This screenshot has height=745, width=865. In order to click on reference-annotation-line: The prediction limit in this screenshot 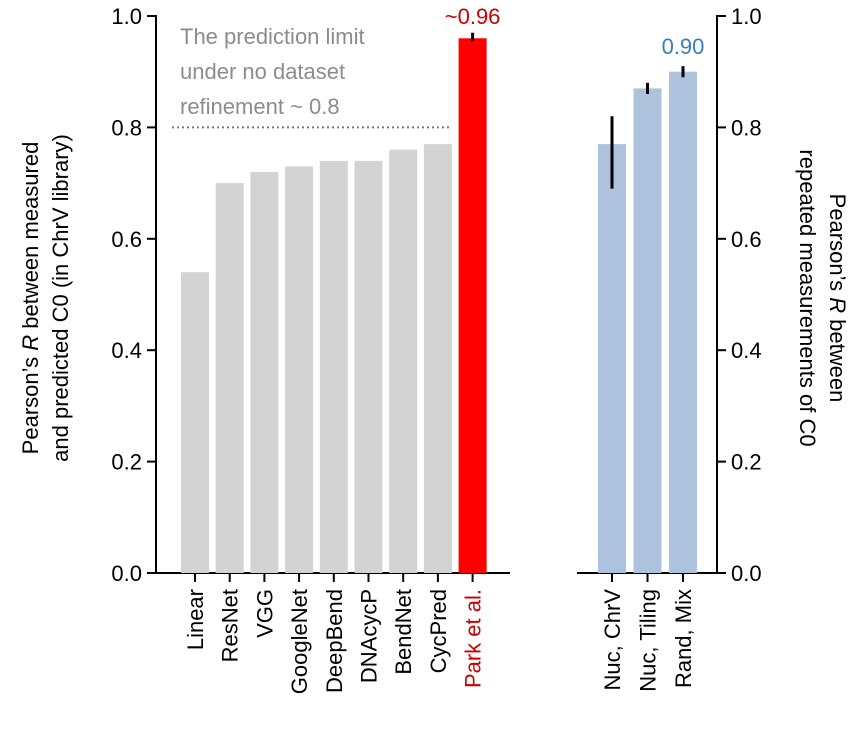, I will do `click(272, 36)`.